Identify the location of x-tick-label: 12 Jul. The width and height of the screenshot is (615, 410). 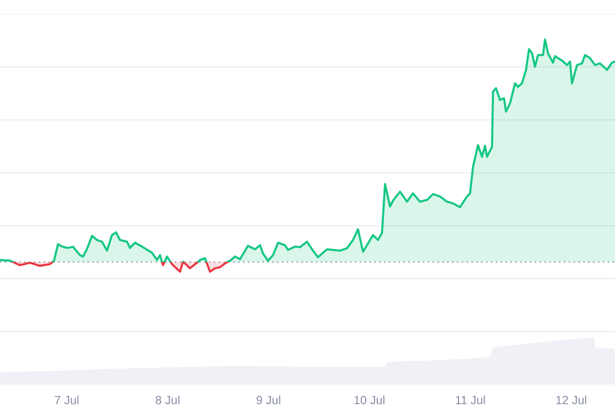
(571, 400).